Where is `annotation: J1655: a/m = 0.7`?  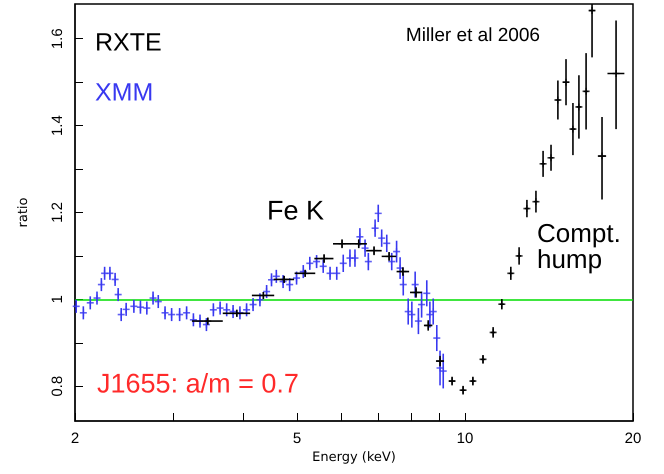 annotation: J1655: a/m = 0.7 is located at coordinates (198, 383).